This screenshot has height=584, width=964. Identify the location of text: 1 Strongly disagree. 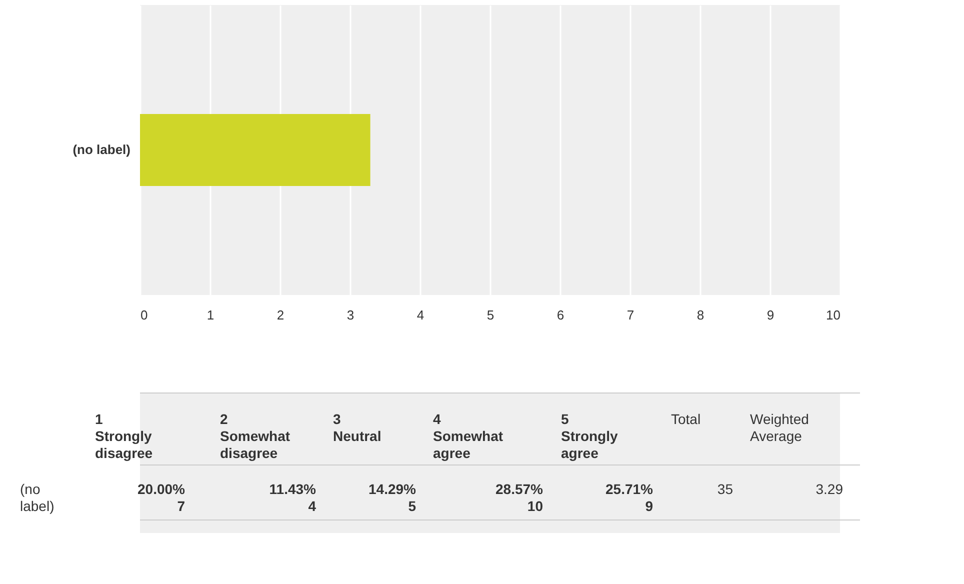
(124, 436).